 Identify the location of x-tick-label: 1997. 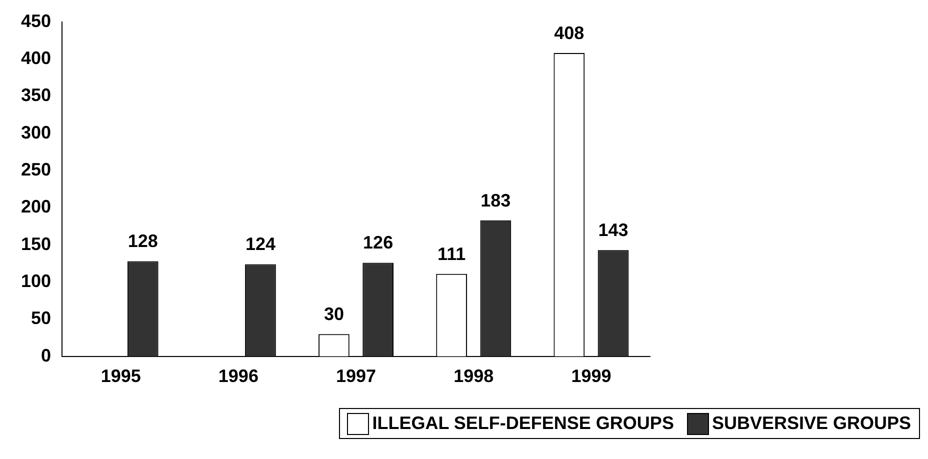
(356, 376).